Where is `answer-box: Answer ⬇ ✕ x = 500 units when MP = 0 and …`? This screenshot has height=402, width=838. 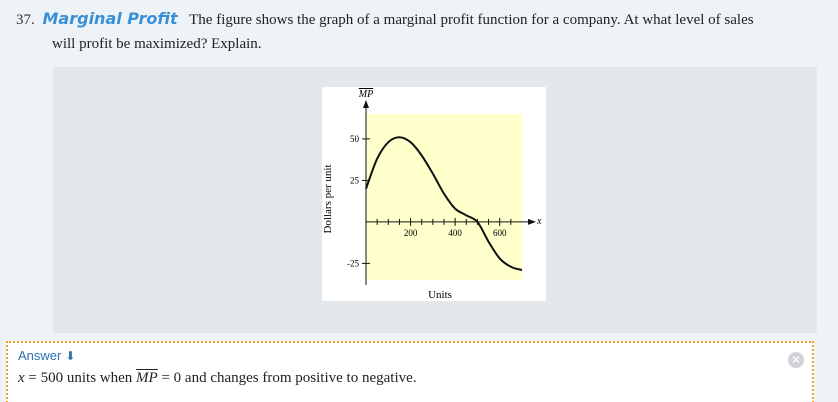 answer-box: Answer ⬇ ✕ x = 500 units when MP = 0 and … is located at coordinates (410, 371).